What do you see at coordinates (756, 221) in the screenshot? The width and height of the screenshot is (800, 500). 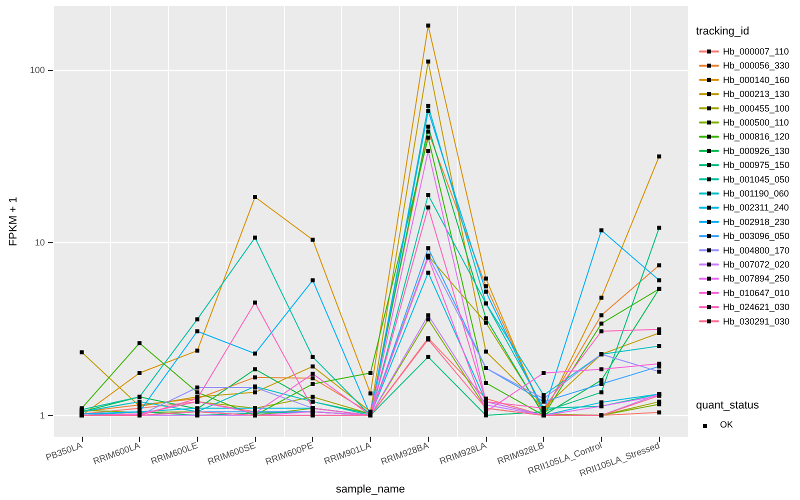 I see `legend-label: Hb_002918_230` at bounding box center [756, 221].